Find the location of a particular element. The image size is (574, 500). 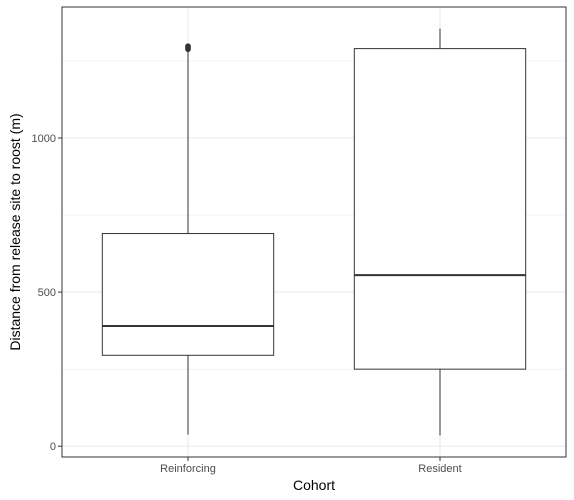

outlier-point is located at coordinates (188, 46).